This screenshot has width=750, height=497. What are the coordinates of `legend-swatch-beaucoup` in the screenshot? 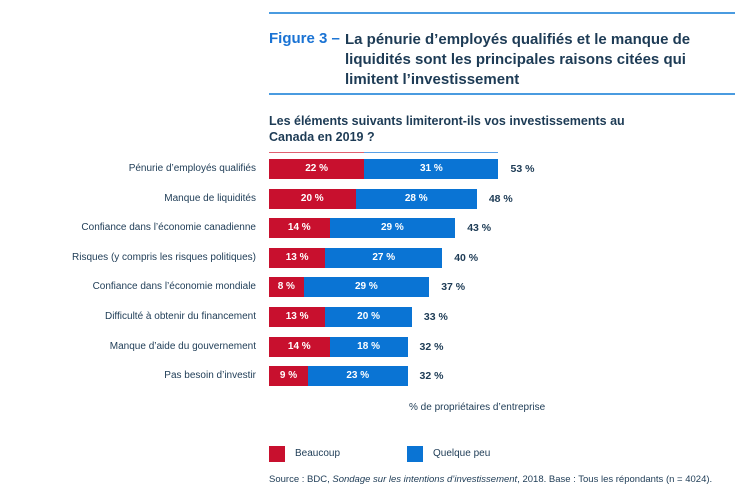 It's located at (277, 454).